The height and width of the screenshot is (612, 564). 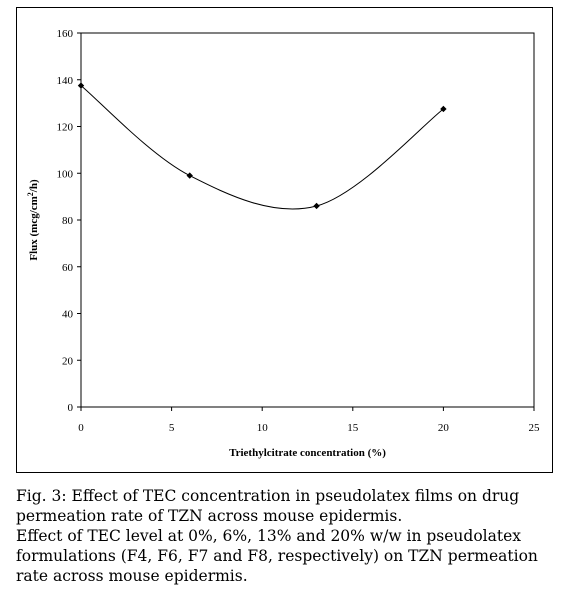 What do you see at coordinates (68, 268) in the screenshot?
I see `y-tick-label: 60` at bounding box center [68, 268].